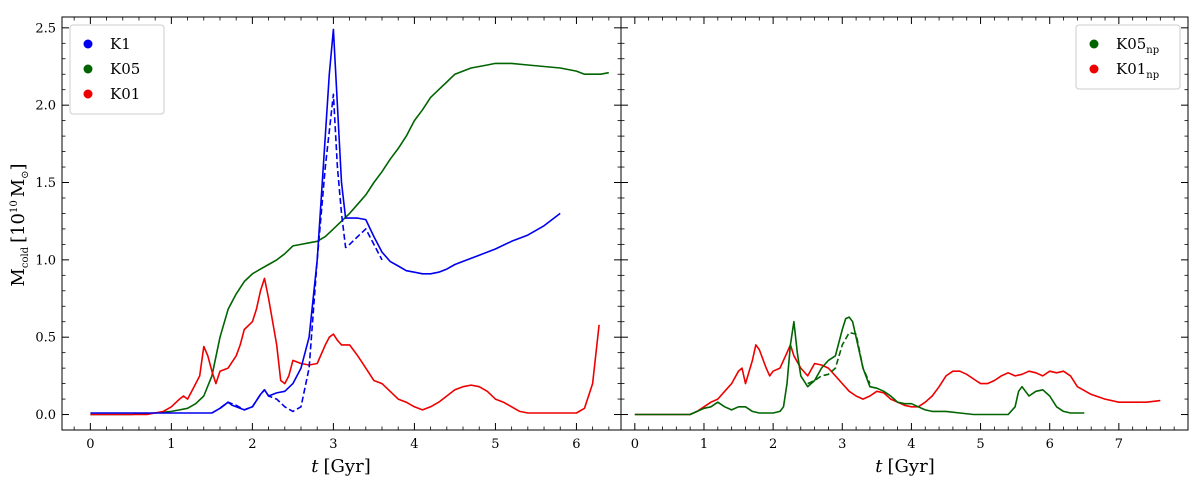 The height and width of the screenshot is (480, 1200). Describe the element at coordinates (1119, 444) in the screenshot. I see `x-tick-label: 7` at that location.